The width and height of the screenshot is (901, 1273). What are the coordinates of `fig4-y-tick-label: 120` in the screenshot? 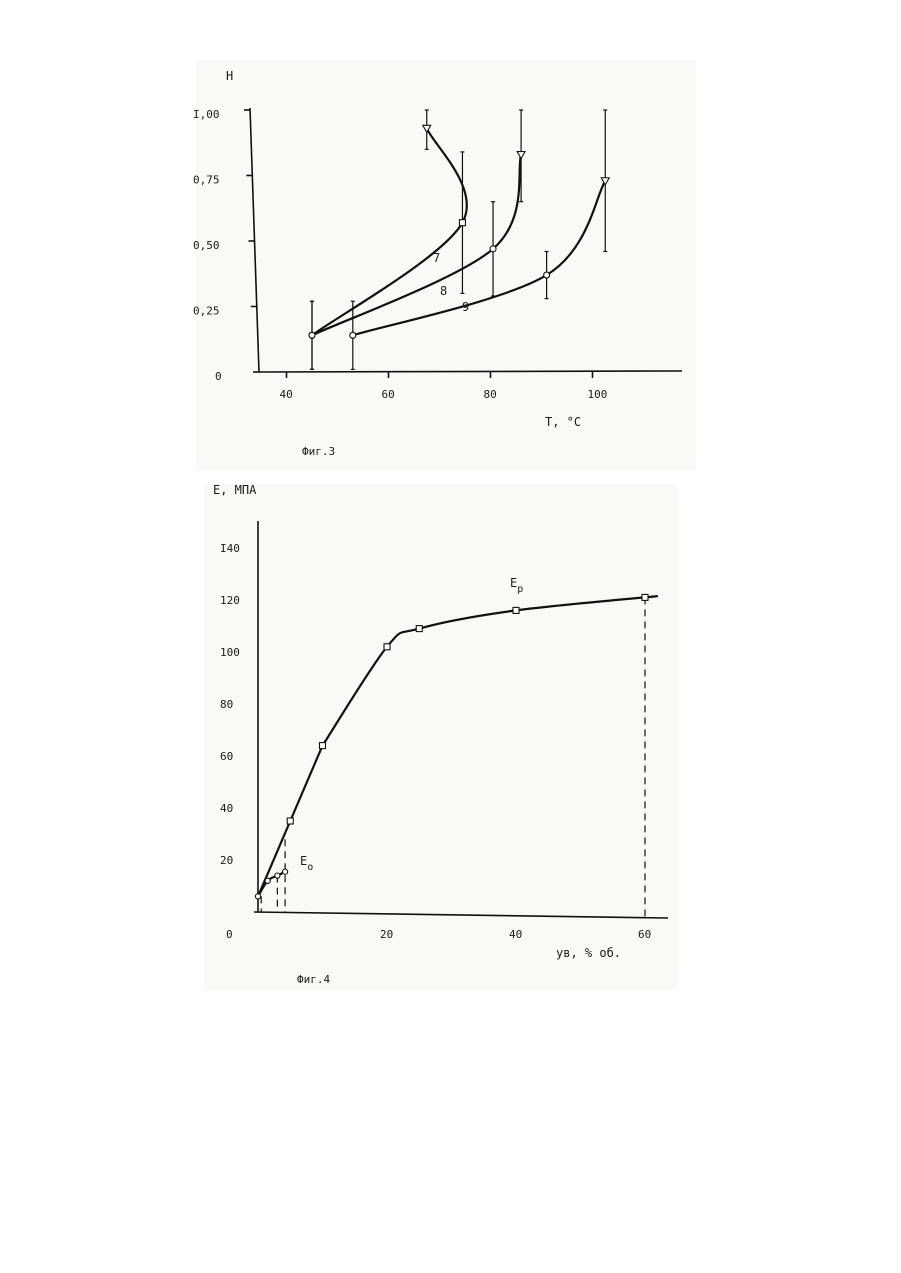 It's located at (230, 600).